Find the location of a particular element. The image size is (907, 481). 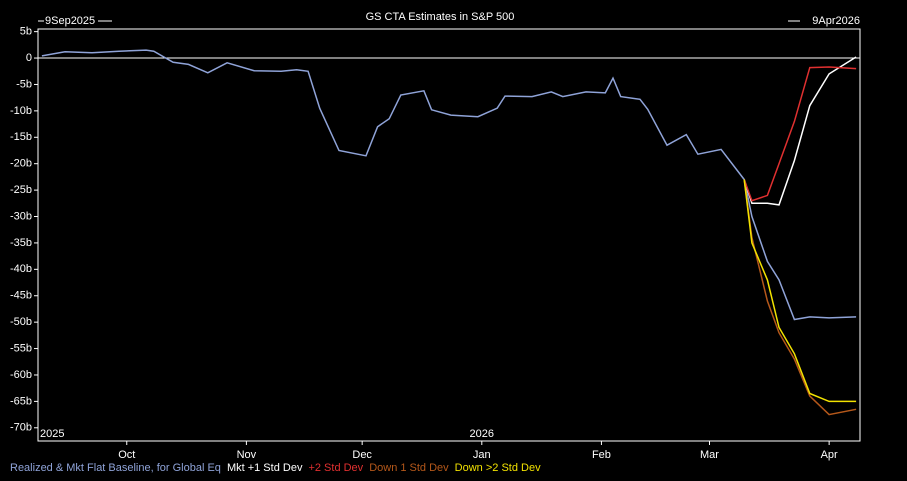

y-tick-label: -15b is located at coordinates (21, 137).